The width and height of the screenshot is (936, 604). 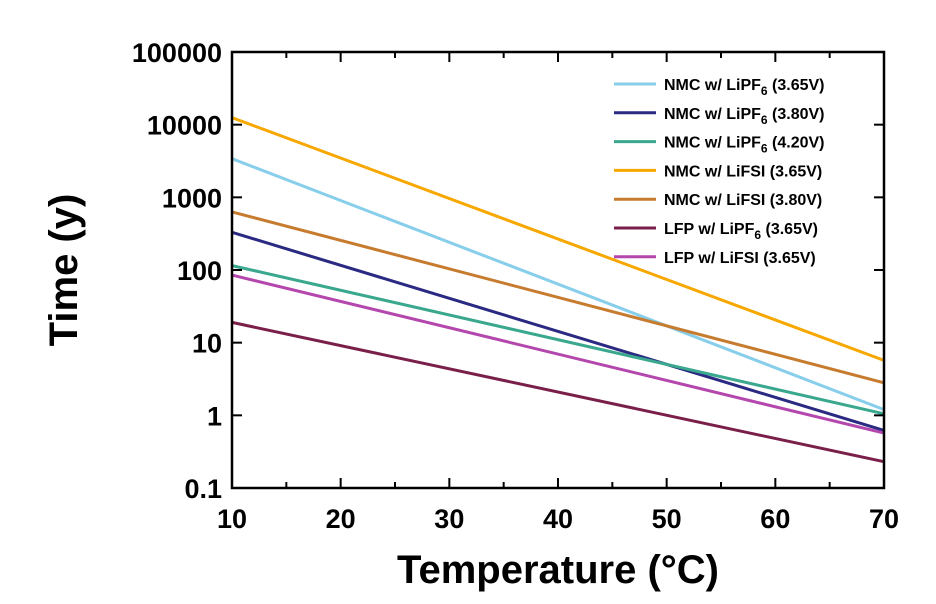 I want to click on legend-label-5: NMC w/ LiFSI (3.80V), so click(x=743, y=200).